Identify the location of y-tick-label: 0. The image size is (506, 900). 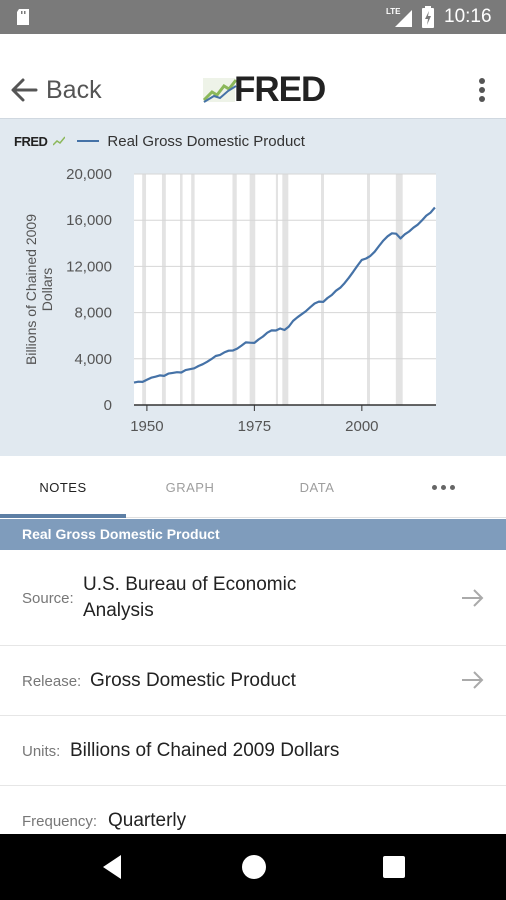
(108, 405).